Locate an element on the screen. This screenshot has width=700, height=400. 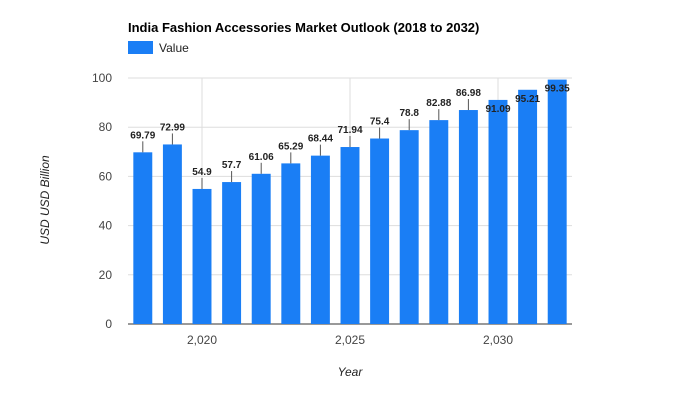
y-axis-title: USD USD Billion is located at coordinates (45, 200).